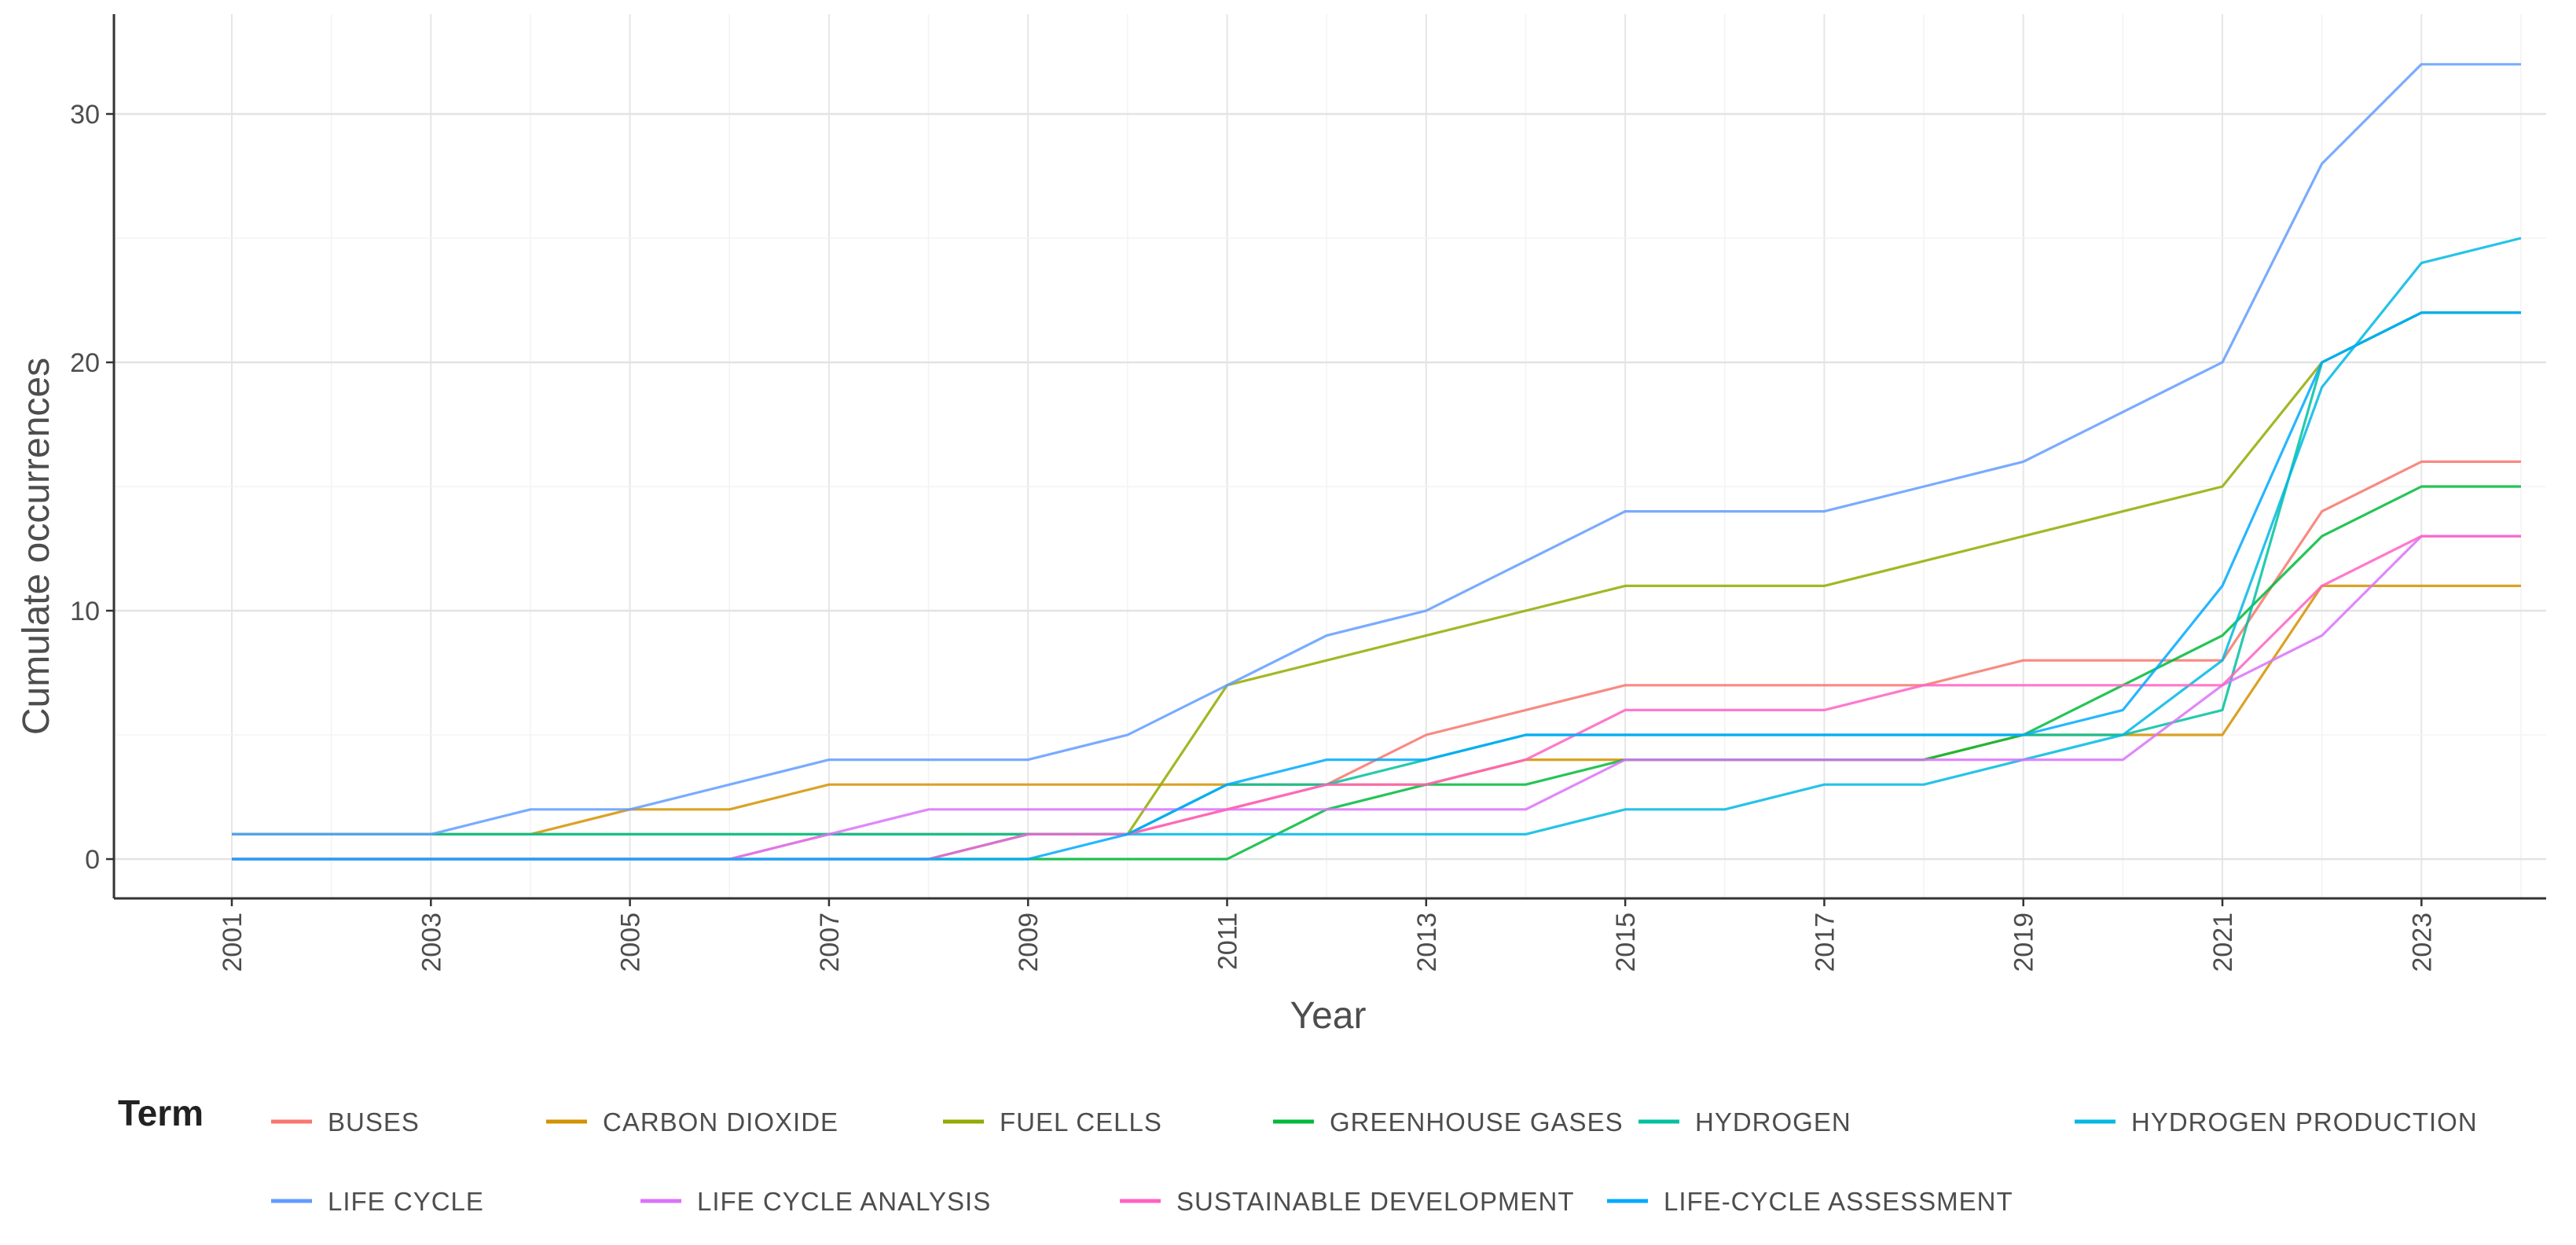 The image size is (2576, 1245). Describe the element at coordinates (431, 943) in the screenshot. I see `x-tick-label: 2003` at that location.